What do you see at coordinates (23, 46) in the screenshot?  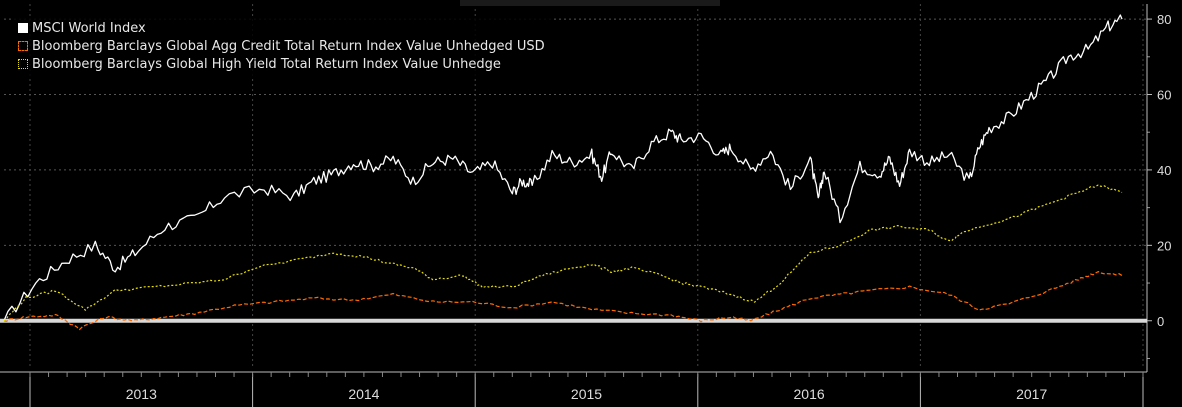 I see `legend-swatch-agg-credit` at bounding box center [23, 46].